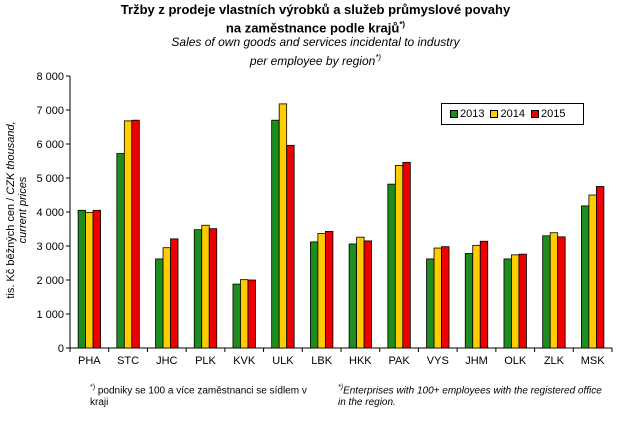 Image resolution: width=631 pixels, height=421 pixels. I want to click on bar-2013-msk, so click(585, 277).